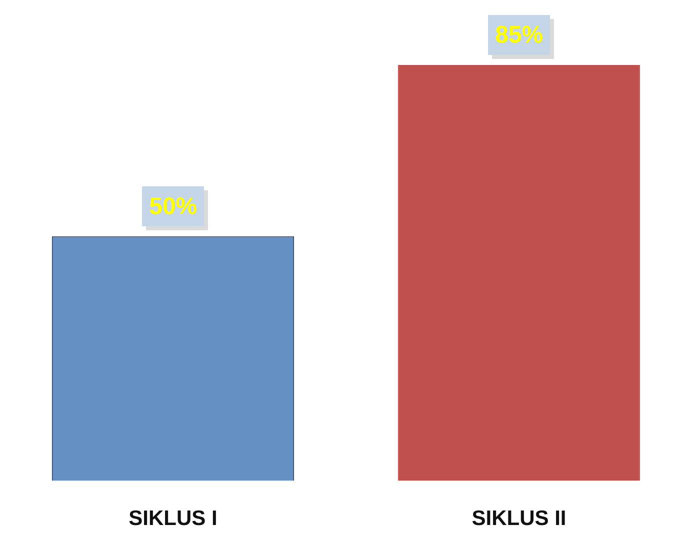 This screenshot has width=692, height=558. Describe the element at coordinates (173, 206) in the screenshot. I see `data-label: 50%` at that location.